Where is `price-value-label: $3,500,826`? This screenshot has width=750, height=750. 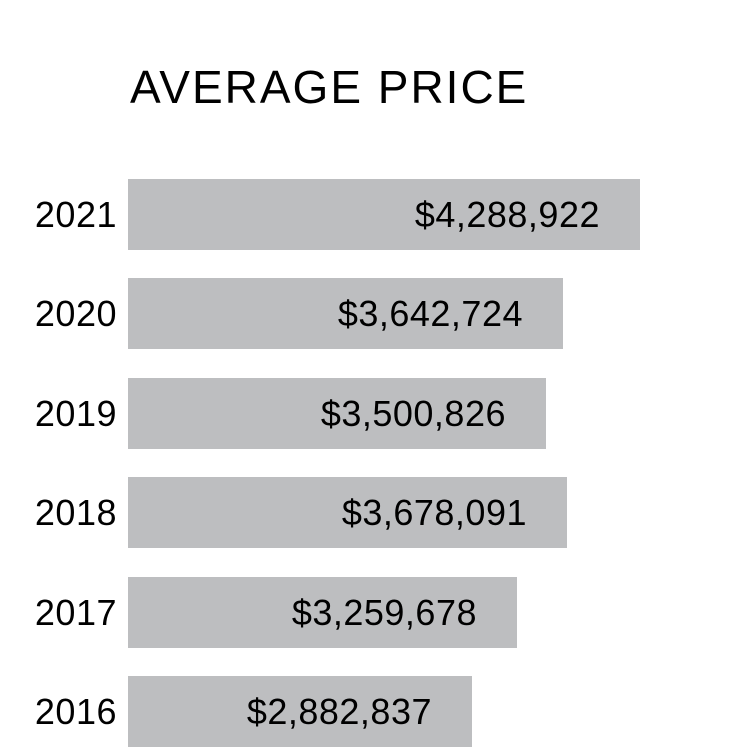 price-value-label: $3,500,826 is located at coordinates (413, 413).